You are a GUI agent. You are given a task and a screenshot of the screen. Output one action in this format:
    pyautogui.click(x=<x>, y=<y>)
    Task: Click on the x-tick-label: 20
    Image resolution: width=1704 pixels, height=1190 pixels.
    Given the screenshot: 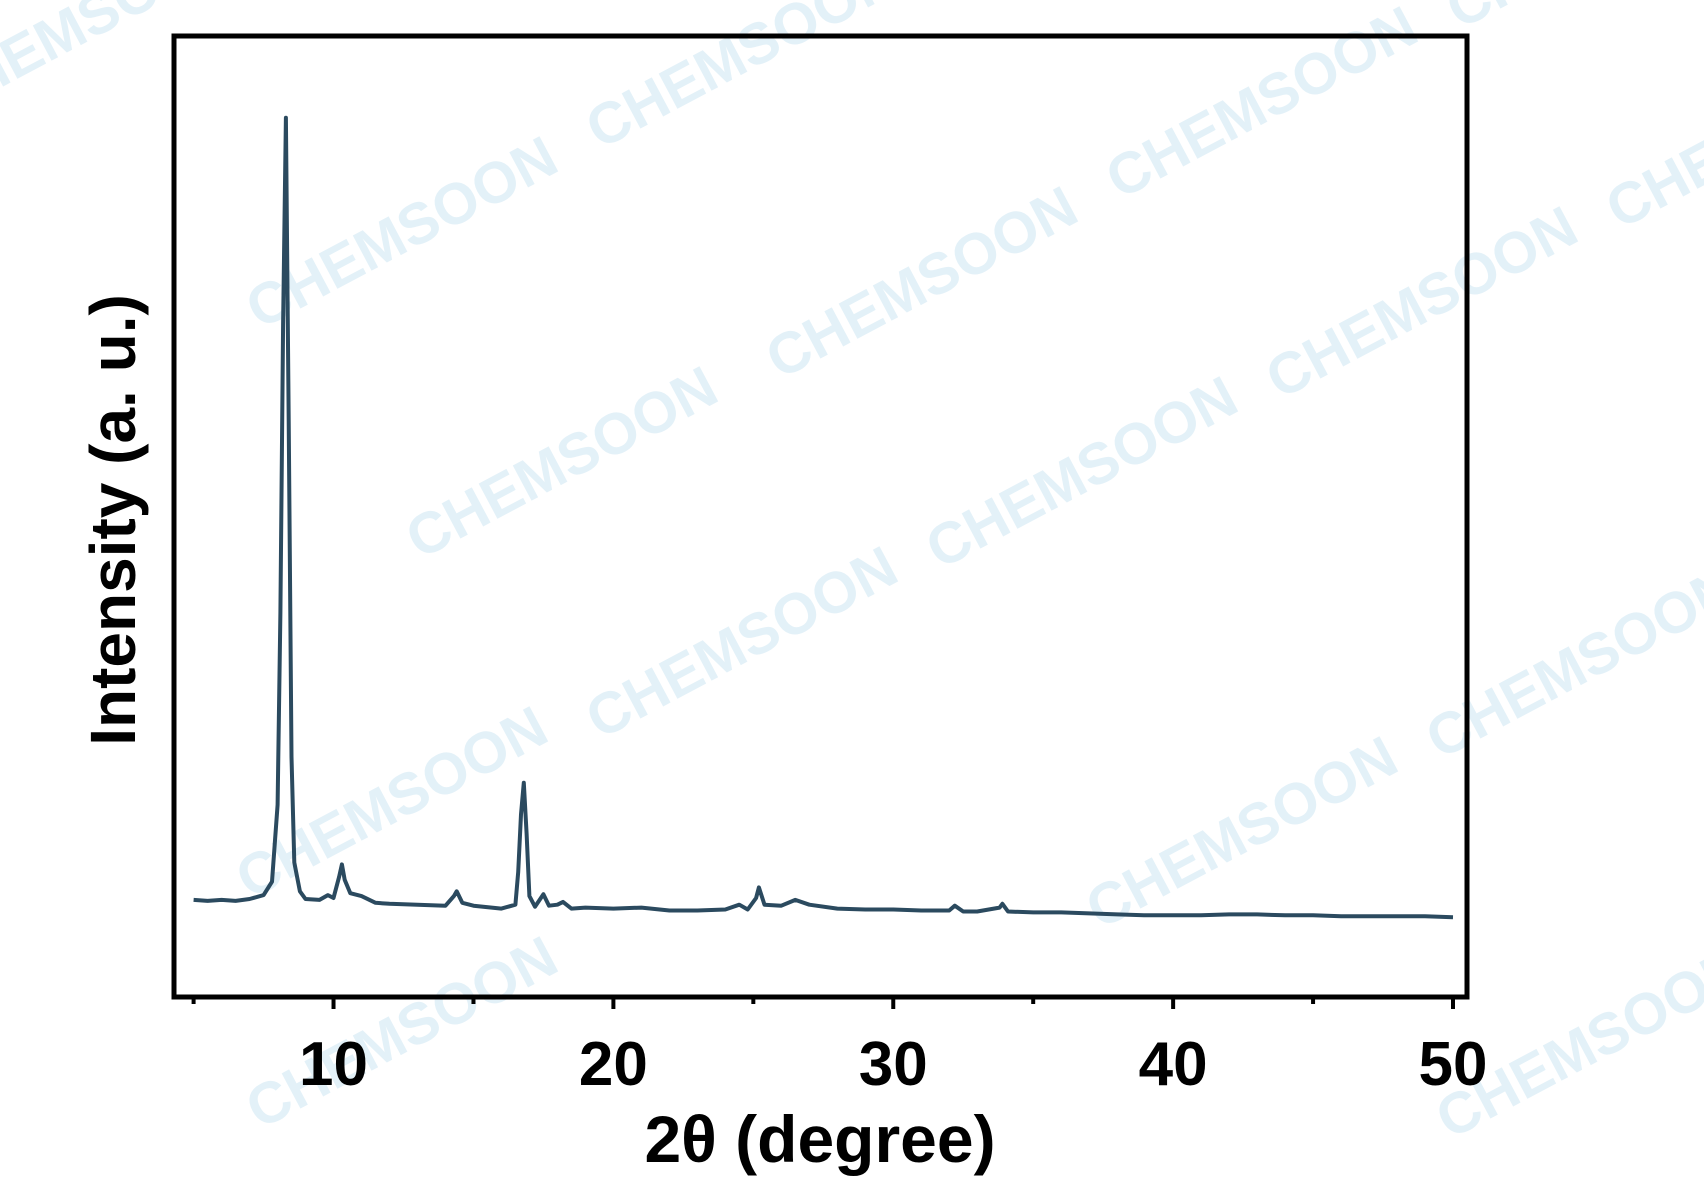 What is the action you would take?
    pyautogui.click(x=613, y=1064)
    